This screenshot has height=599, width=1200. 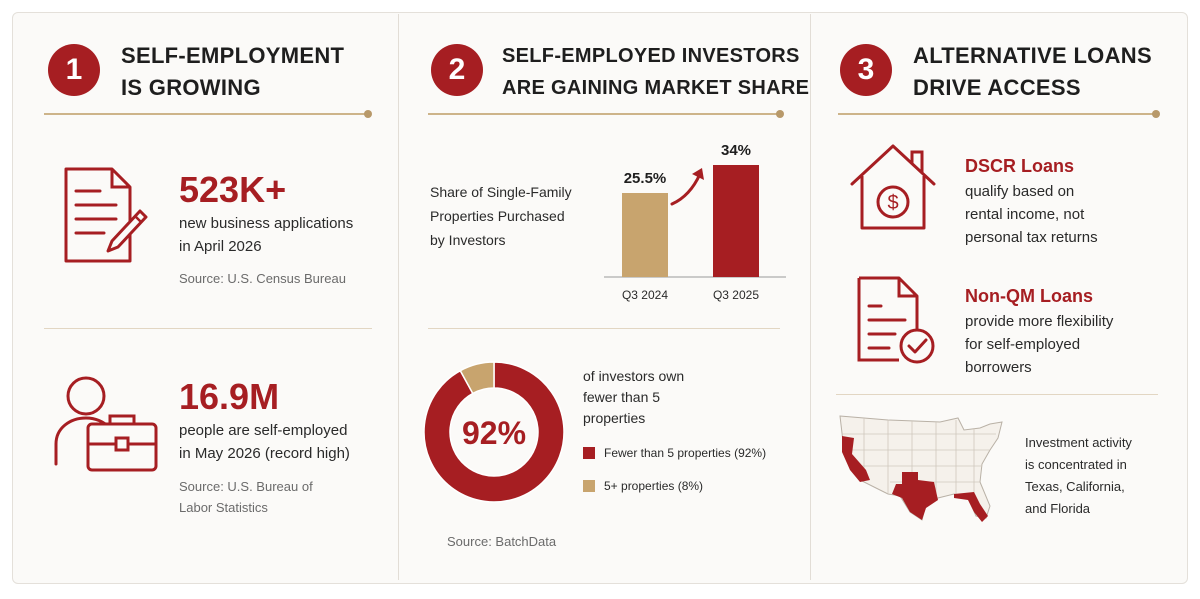 What do you see at coordinates (634, 376) in the screenshot?
I see `donut-description-line: of investors own` at bounding box center [634, 376].